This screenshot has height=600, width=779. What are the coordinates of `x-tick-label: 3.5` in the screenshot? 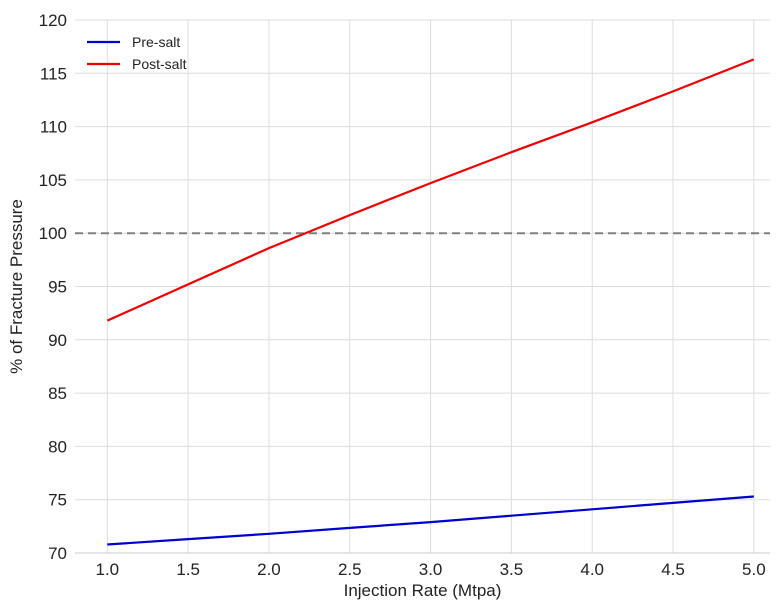 It's located at (512, 569).